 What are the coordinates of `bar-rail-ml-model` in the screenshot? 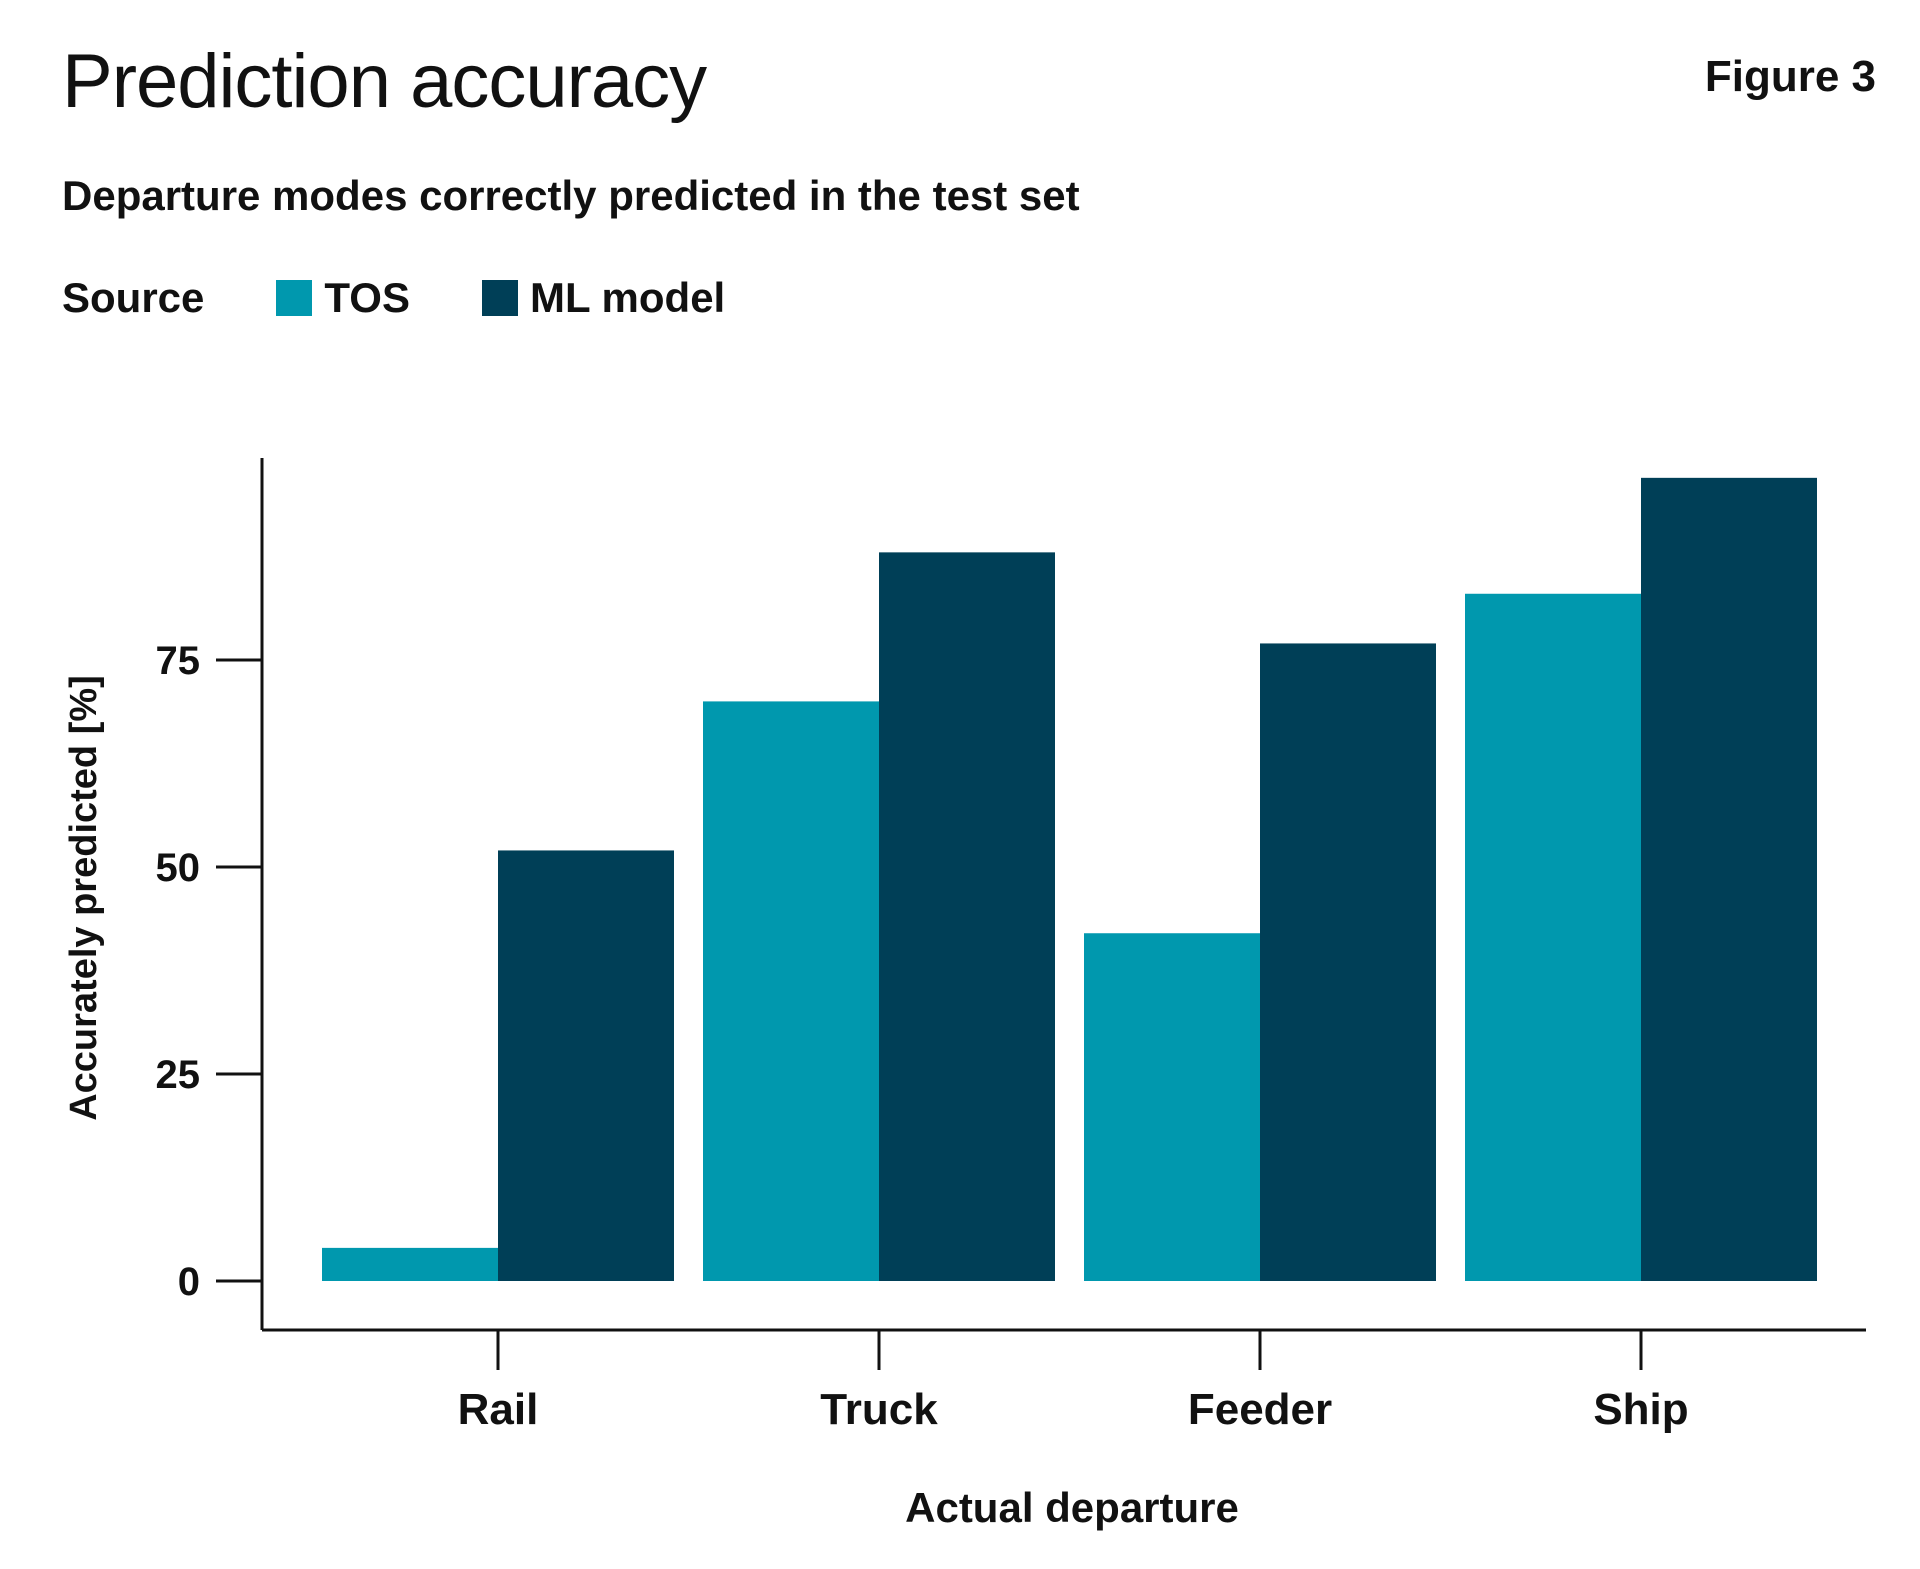 It's located at (586, 1065).